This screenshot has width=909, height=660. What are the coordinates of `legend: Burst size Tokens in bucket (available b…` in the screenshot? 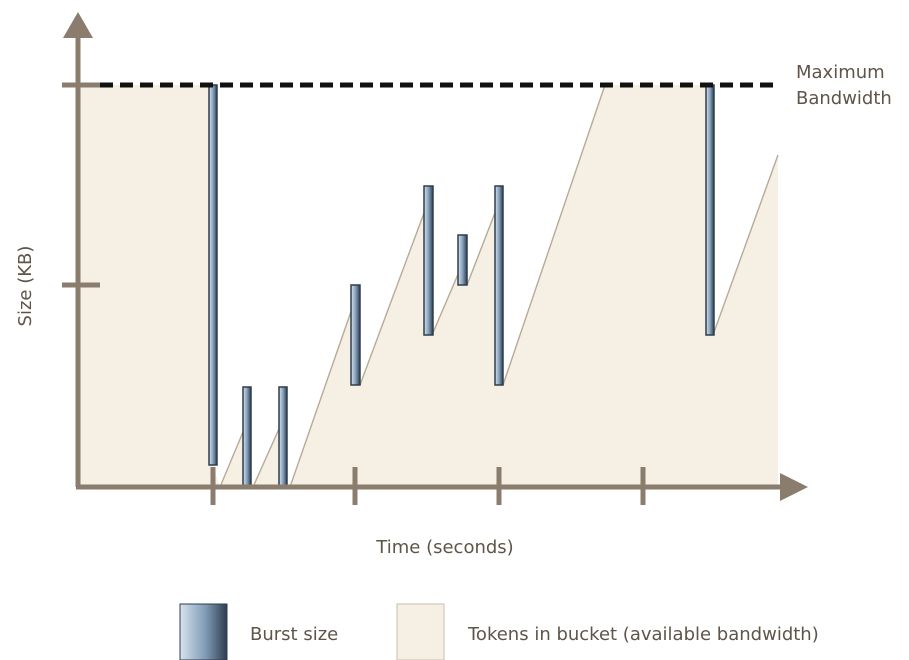 It's located at (499, 631).